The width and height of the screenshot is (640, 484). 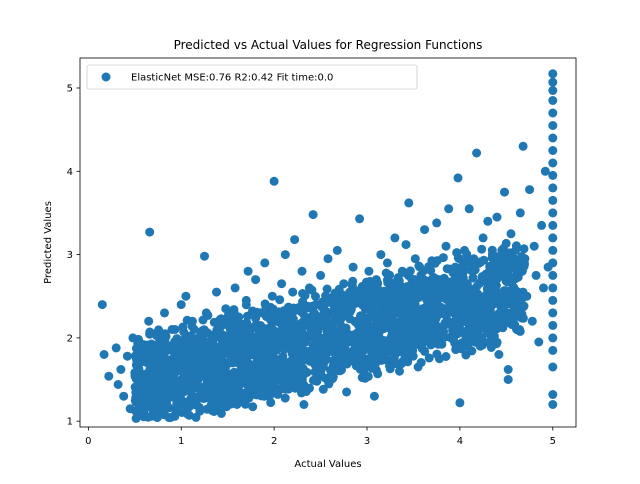 I want to click on x-tick-label: 5, so click(x=553, y=441).